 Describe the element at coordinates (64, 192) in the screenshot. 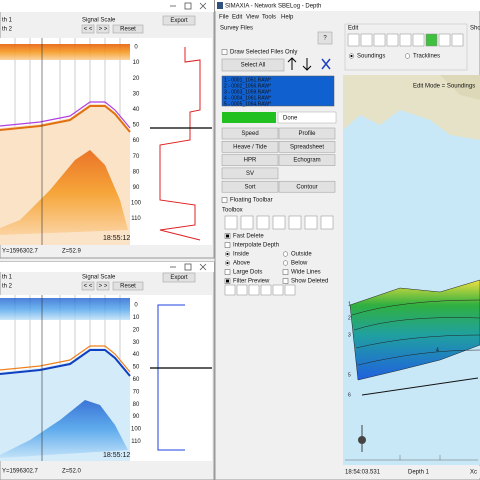

I see `deep-return` at that location.